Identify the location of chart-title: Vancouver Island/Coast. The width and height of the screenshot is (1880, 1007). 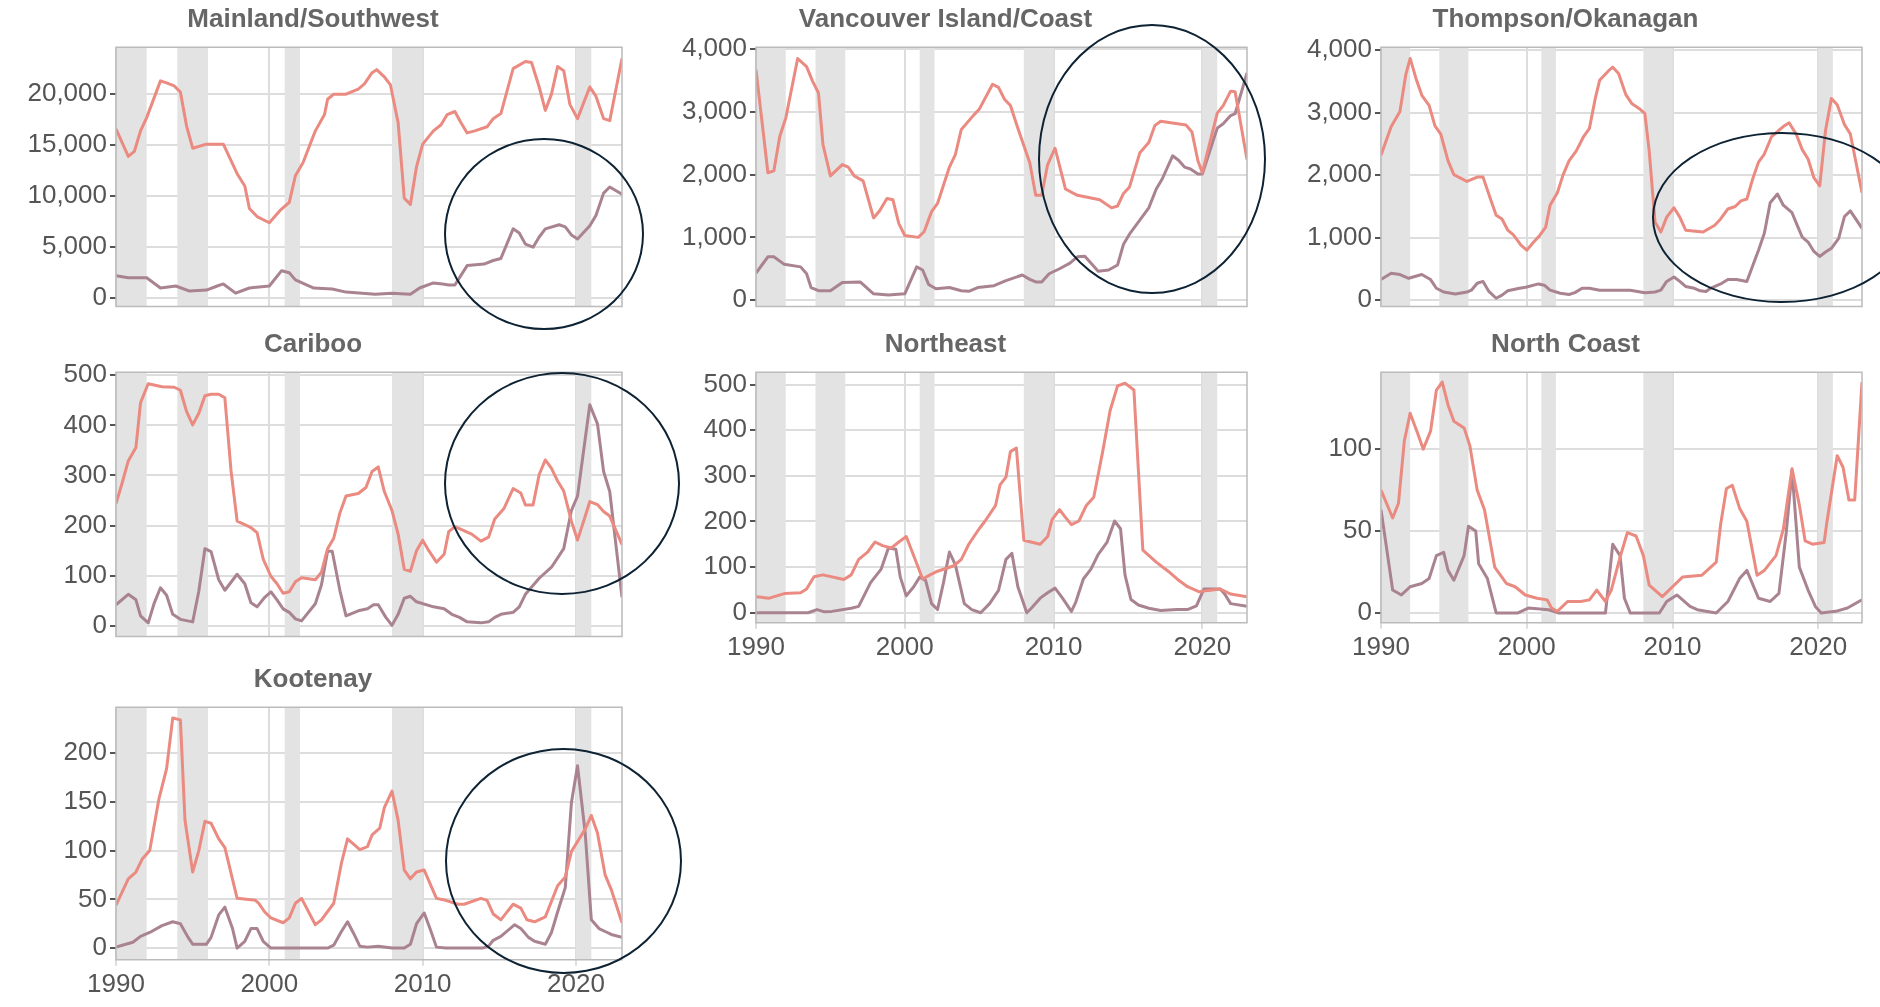
(945, 17).